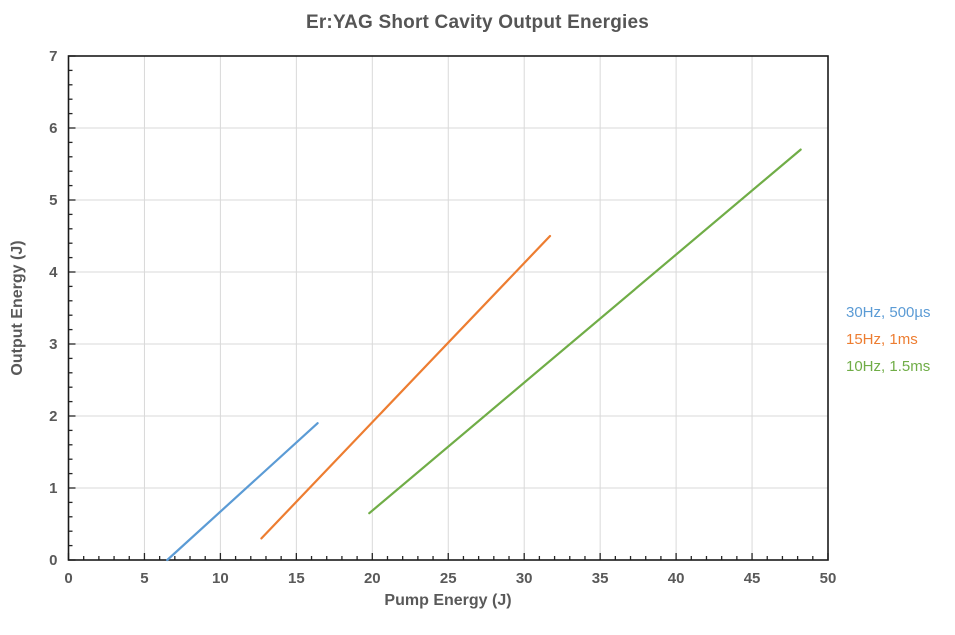 This screenshot has height=635, width=955. Describe the element at coordinates (53, 128) in the screenshot. I see `y-tick-label: 6` at that location.